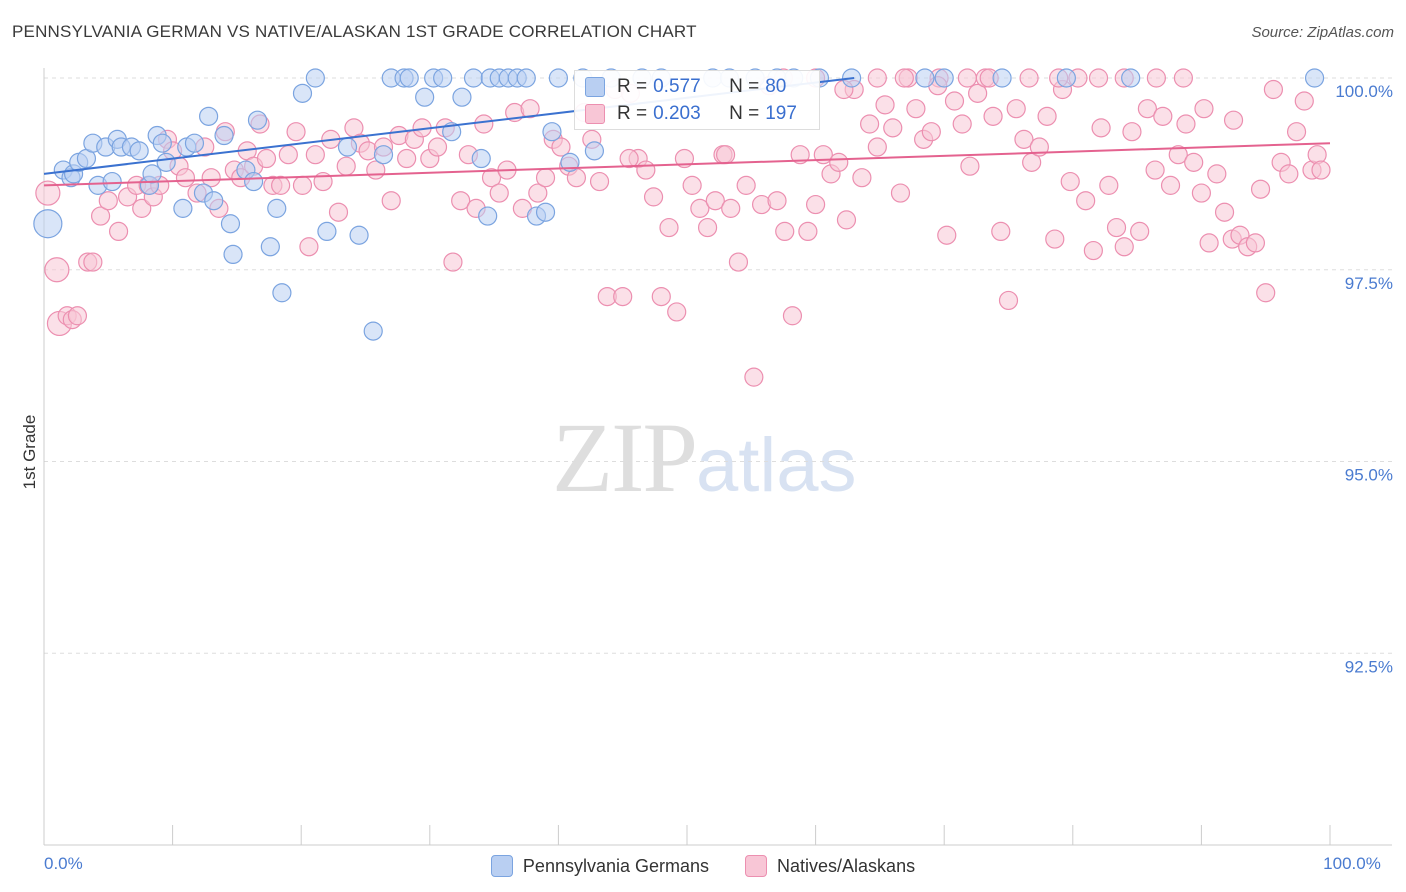 Image resolution: width=1406 pixels, height=892 pixels. What do you see at coordinates (1364, 91) in the screenshot?
I see `y-tick-label: 100.0%` at bounding box center [1364, 91].